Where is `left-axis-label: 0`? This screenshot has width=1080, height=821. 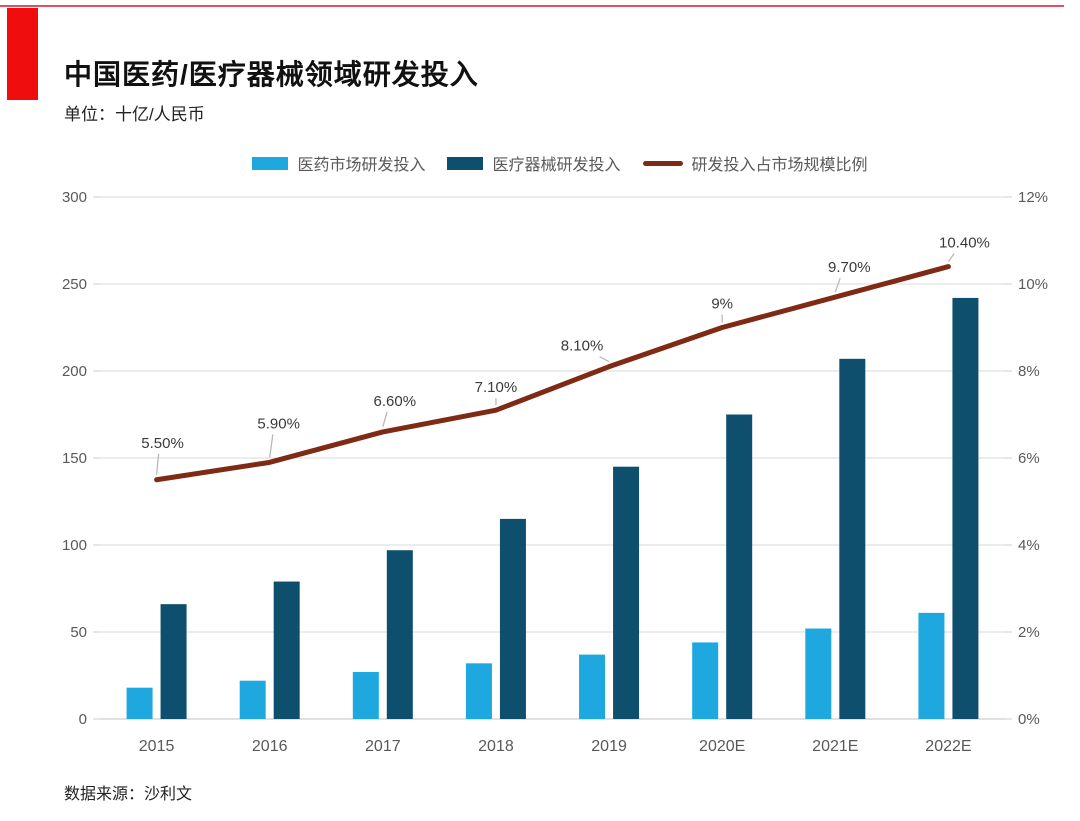 left-axis-label: 0 is located at coordinates (83, 719).